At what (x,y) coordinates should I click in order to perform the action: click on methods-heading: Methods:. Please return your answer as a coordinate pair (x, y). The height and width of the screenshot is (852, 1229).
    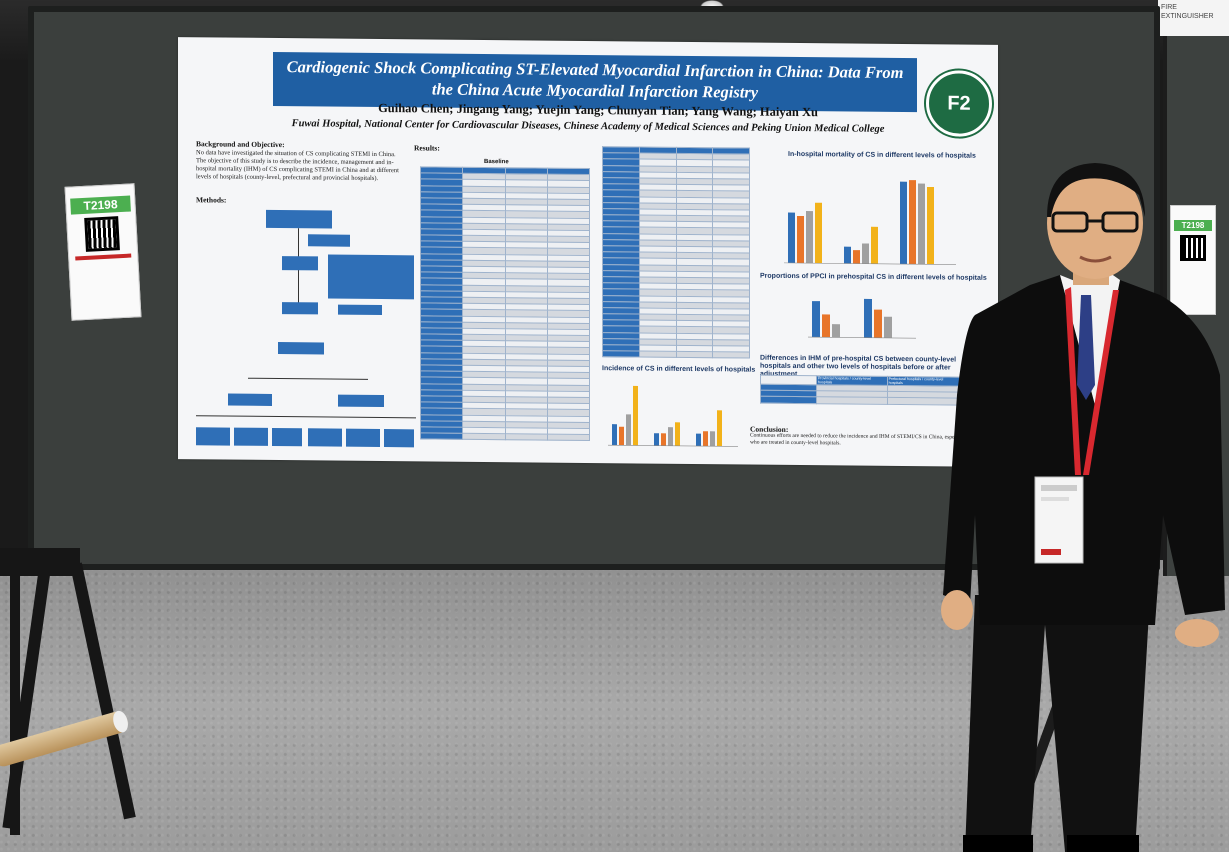
    Looking at the image, I should click on (211, 200).